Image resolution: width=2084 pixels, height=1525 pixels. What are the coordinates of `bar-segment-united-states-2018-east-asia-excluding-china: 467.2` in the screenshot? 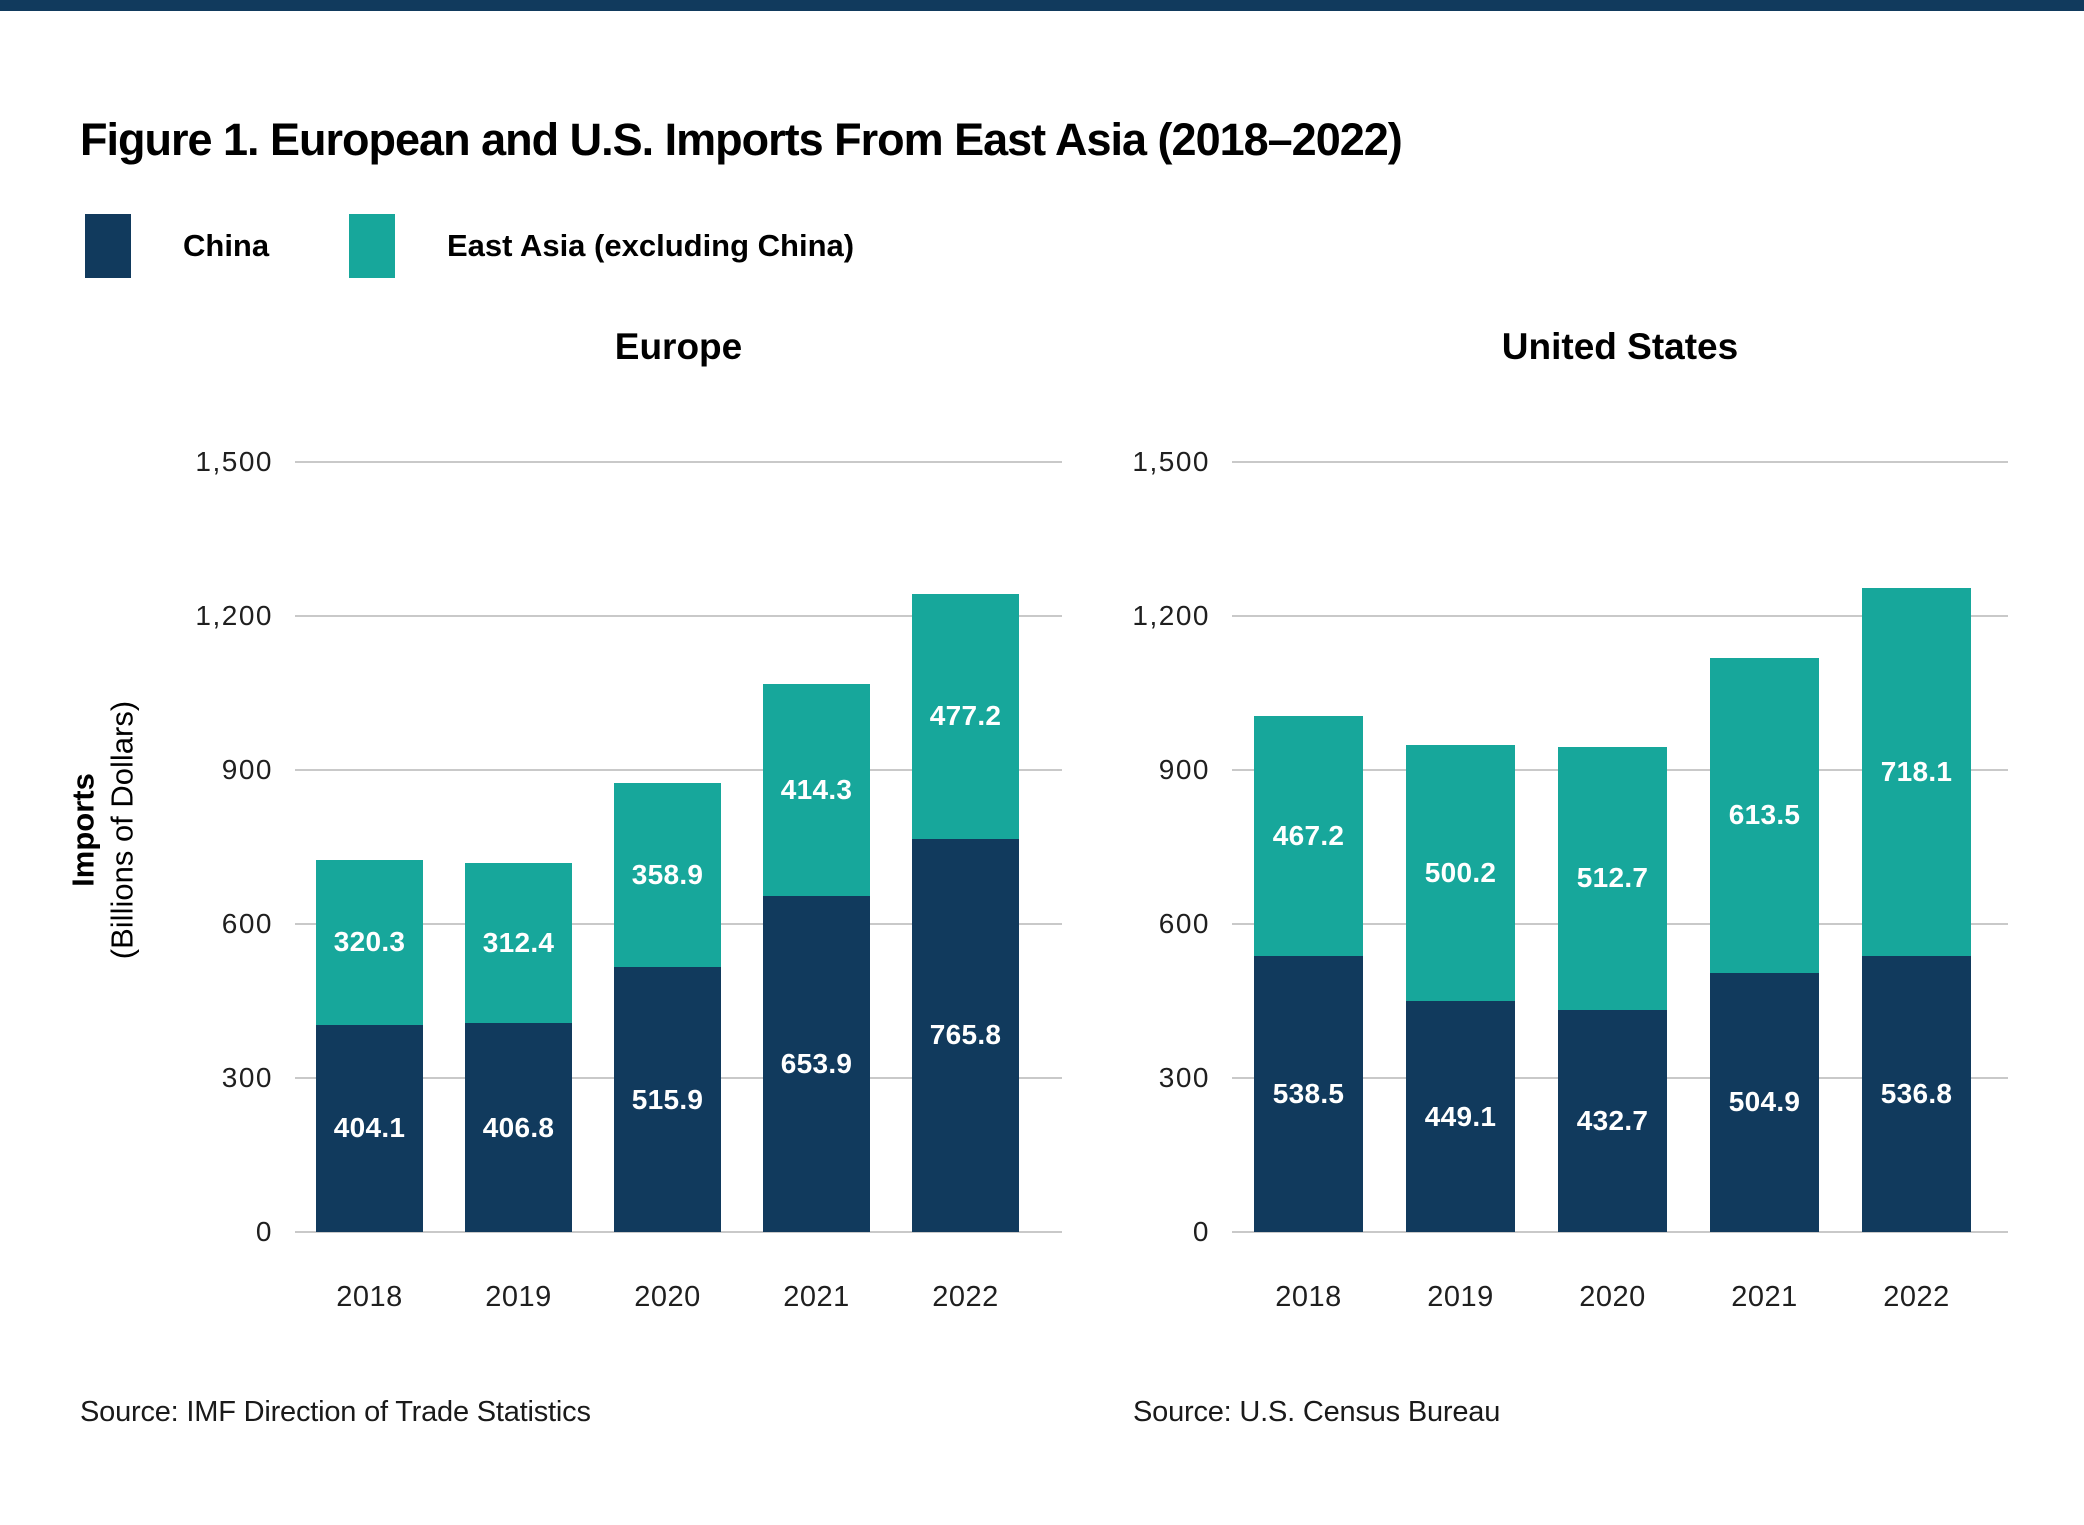 It's located at (1308, 835).